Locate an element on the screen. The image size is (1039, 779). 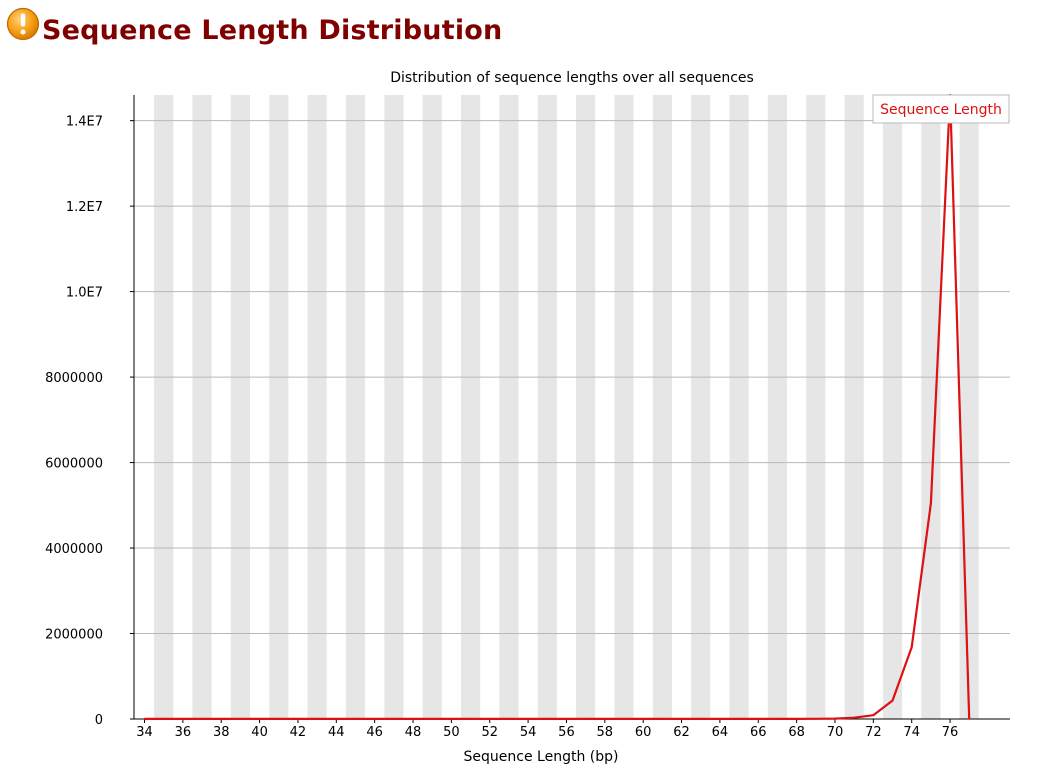
x-tick-label: 54 is located at coordinates (528, 732).